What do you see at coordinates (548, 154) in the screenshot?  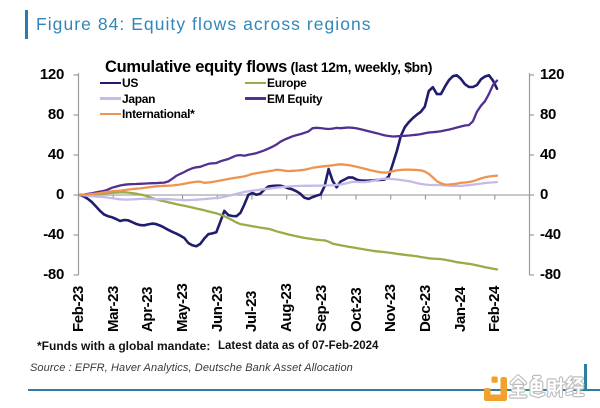 I see `y-tick-label-right: 40` at bounding box center [548, 154].